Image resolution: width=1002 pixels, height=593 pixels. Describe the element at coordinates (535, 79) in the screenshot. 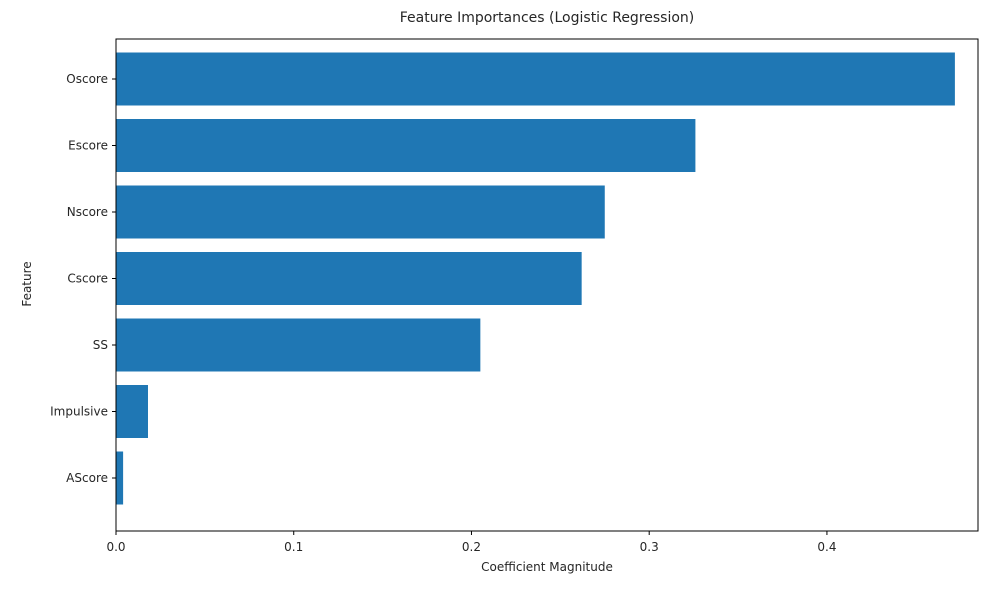

I see `bar-oscore` at that location.